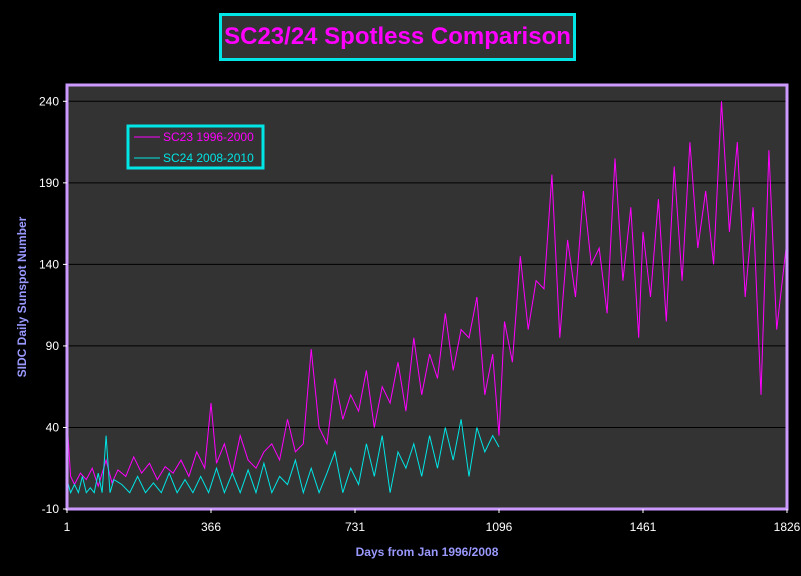 The width and height of the screenshot is (801, 576). What do you see at coordinates (208, 158) in the screenshot?
I see `legend-label: SC24 2008-2010` at bounding box center [208, 158].